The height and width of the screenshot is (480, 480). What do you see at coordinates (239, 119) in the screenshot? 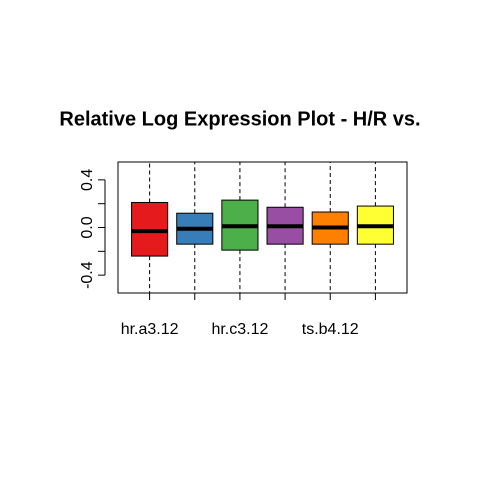
I see `chart-title: Relative Log Expression Plot - H/R vs.` at bounding box center [239, 119].